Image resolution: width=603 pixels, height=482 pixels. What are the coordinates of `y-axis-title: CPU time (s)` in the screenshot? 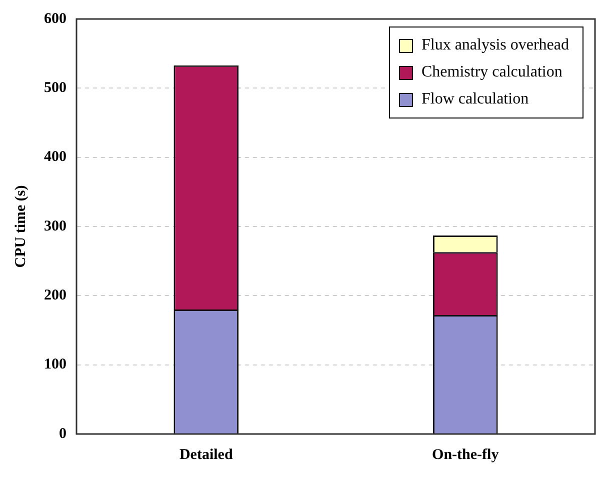 It's located at (20, 226).